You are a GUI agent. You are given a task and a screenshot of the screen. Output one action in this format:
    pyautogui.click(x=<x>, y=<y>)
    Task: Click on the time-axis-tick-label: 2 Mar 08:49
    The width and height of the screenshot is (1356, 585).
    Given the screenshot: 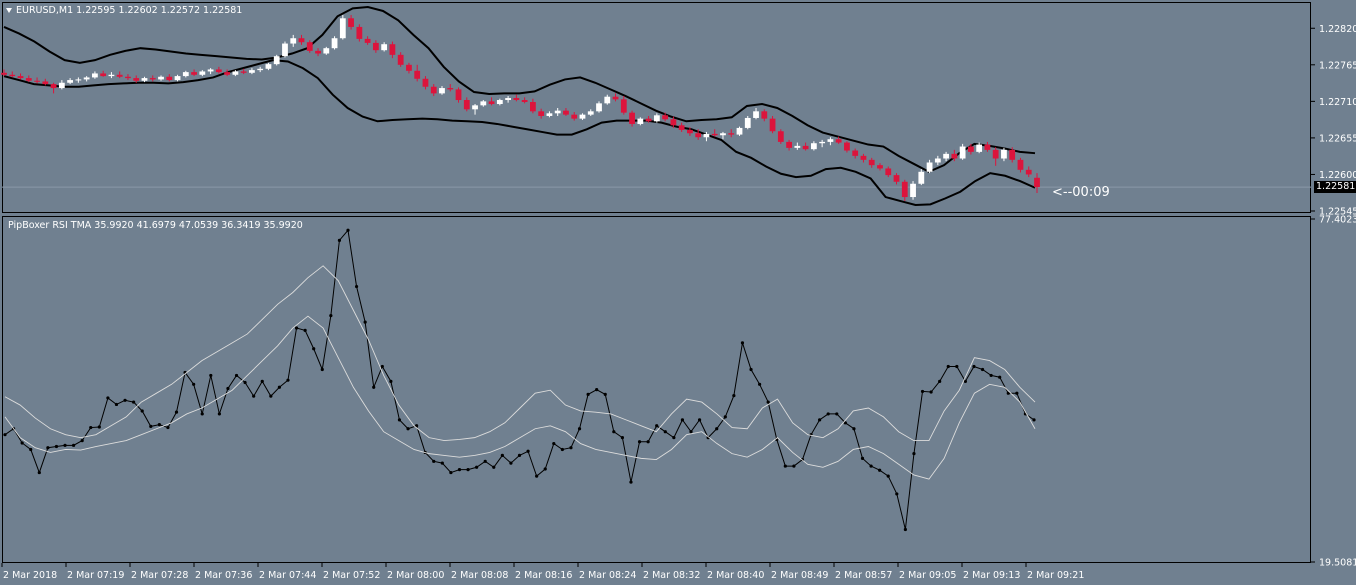 What is the action you would take?
    pyautogui.click(x=799, y=575)
    